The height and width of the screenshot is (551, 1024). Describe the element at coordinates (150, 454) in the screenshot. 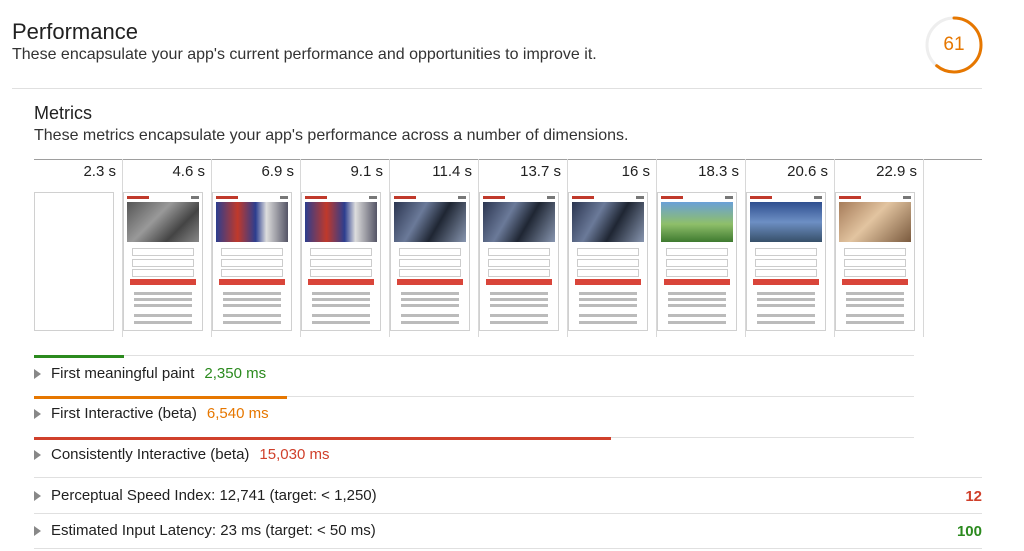

I see `metric-label: Consistently Interactive (beta)` at that location.